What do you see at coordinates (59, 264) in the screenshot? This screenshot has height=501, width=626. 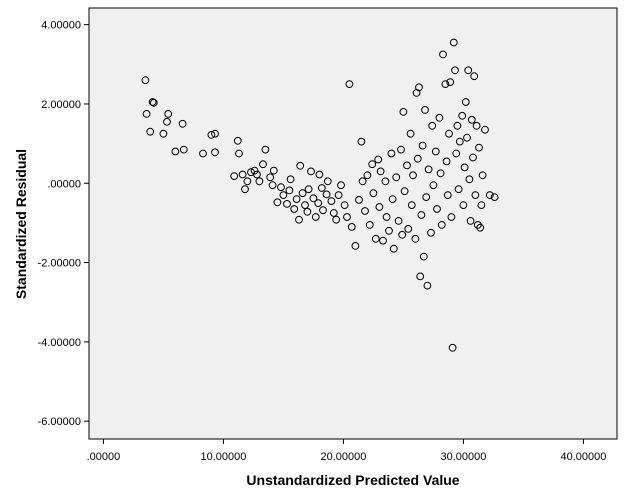 I see `y-tick-label: -2.00000` at bounding box center [59, 264].